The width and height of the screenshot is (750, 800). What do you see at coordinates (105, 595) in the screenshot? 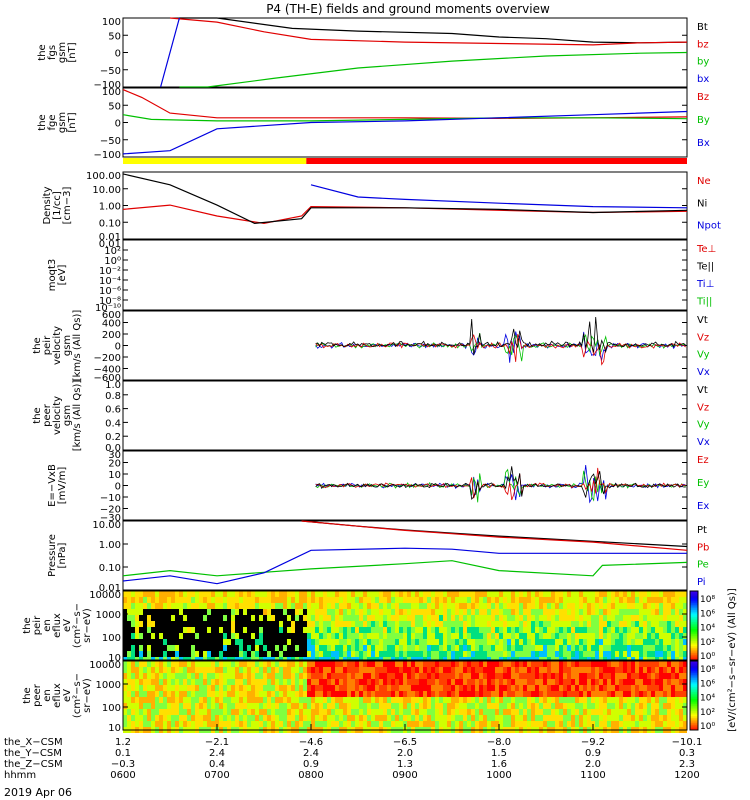
I see `y-tick-label: 10000` at bounding box center [105, 595].